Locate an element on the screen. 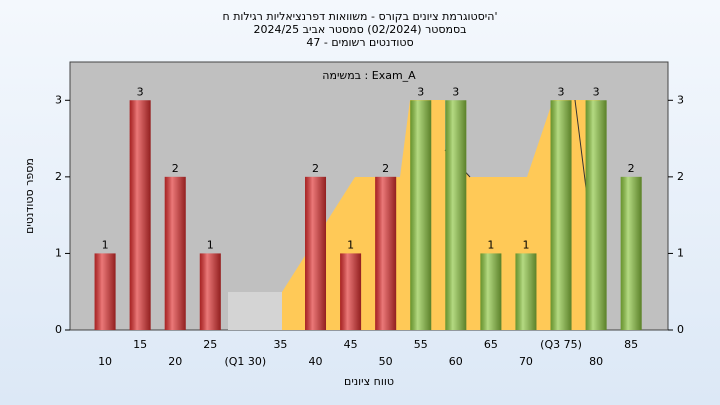 This screenshot has height=405, width=720. x-tick-label: 40 is located at coordinates (316, 361).